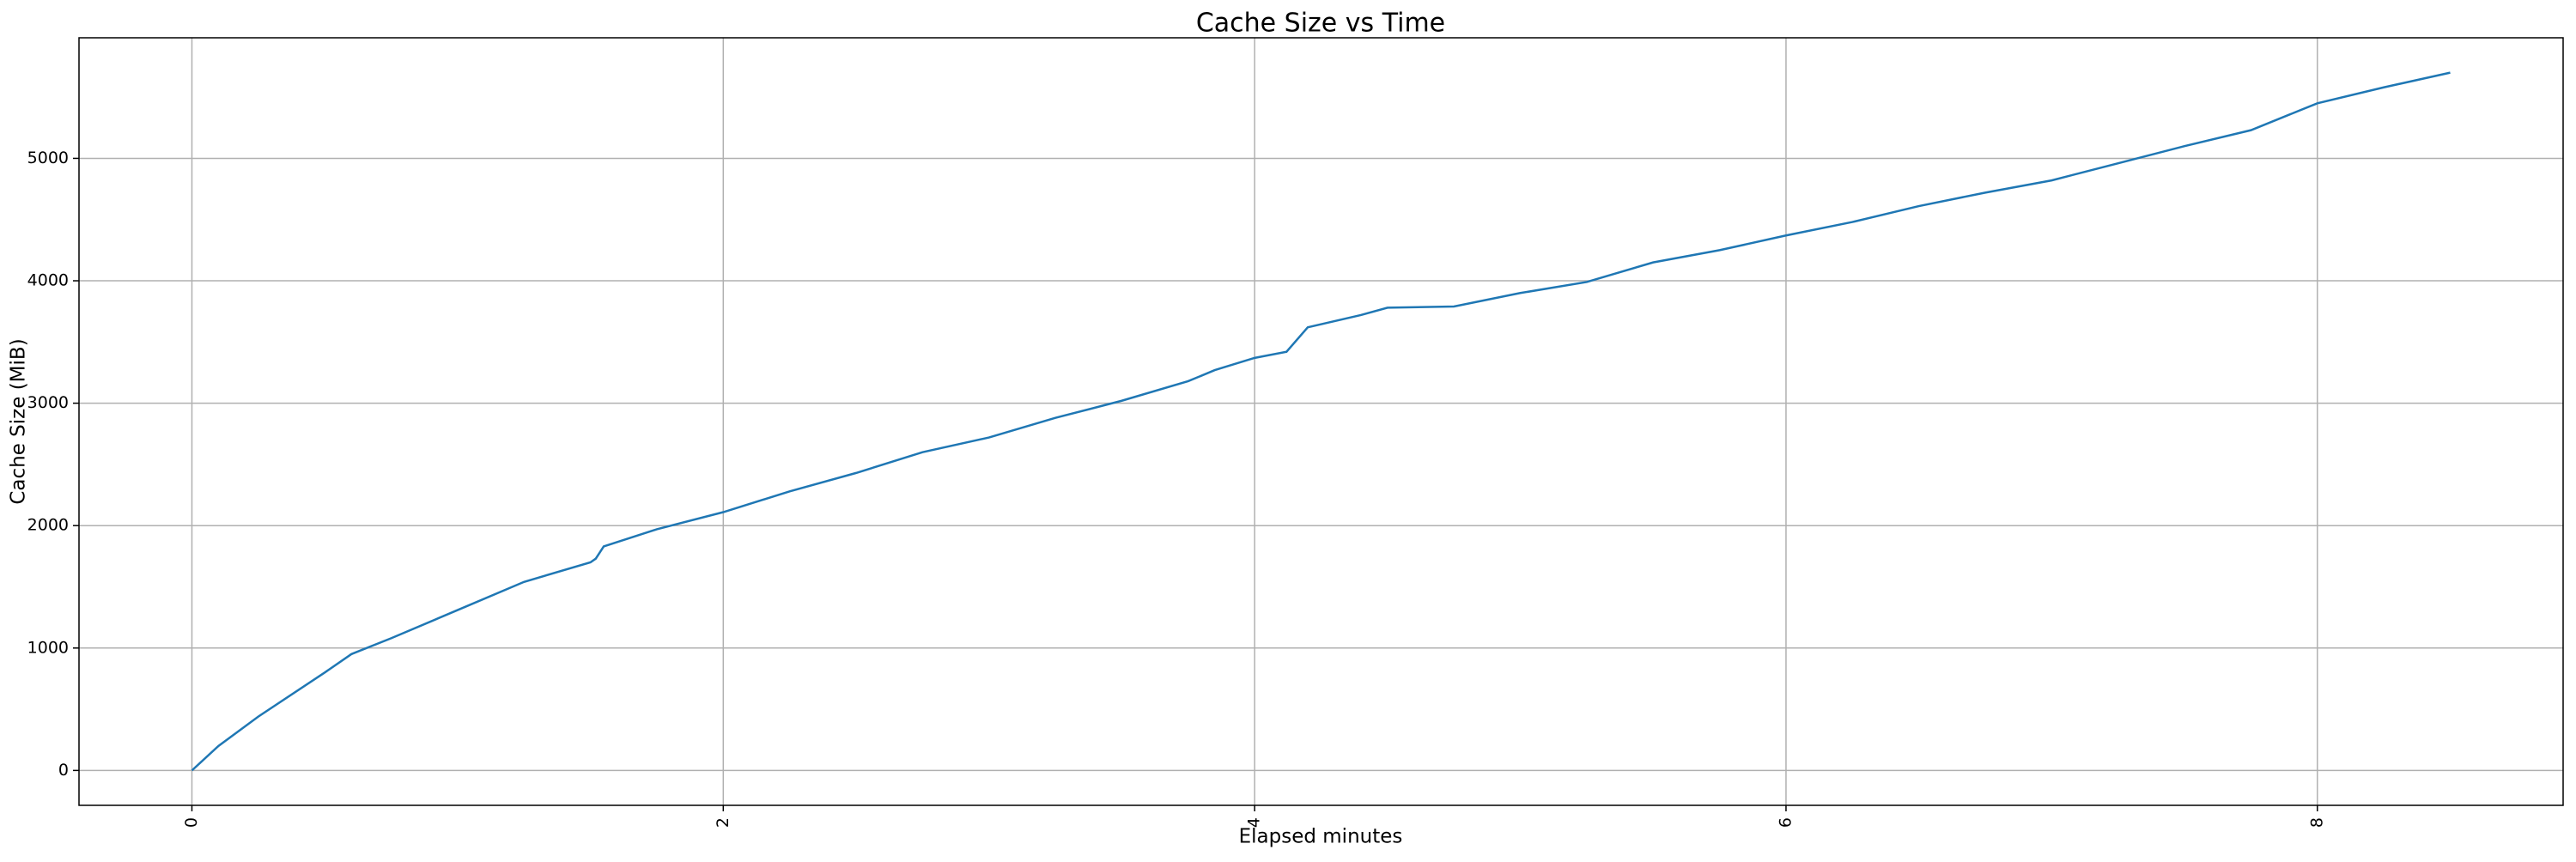  I want to click on x-tick-label: 6, so click(1785, 822).